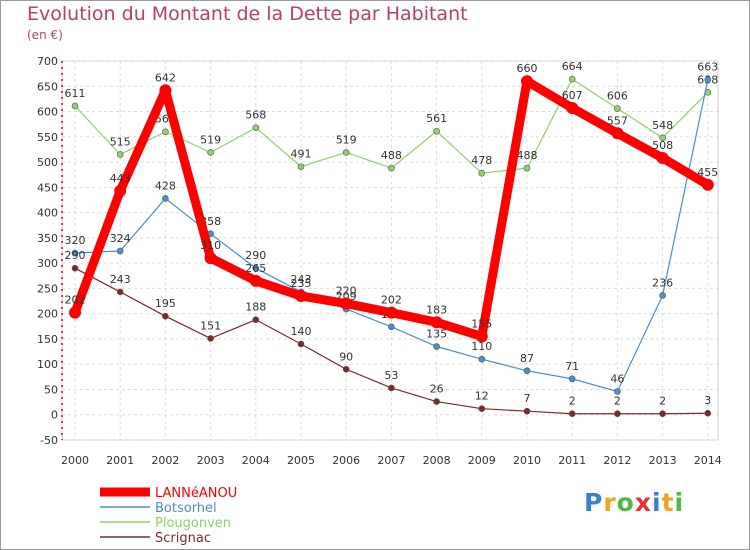  What do you see at coordinates (47, 86) in the screenshot?
I see `y-tick-label: 650` at bounding box center [47, 86].